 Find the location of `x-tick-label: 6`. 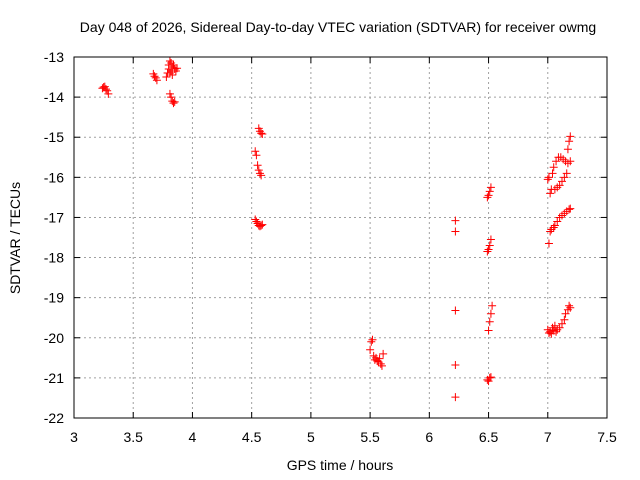

x-tick-label: 6 is located at coordinates (429, 437).